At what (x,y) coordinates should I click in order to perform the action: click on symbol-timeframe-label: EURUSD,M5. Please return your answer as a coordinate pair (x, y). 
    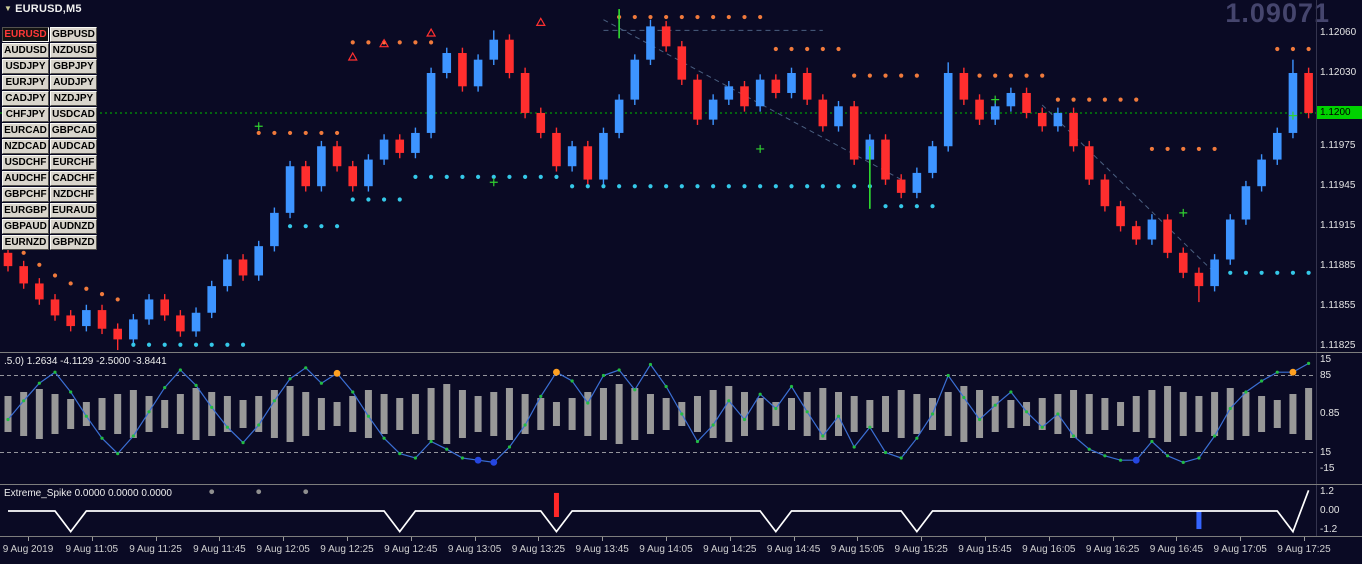
    Looking at the image, I should click on (48, 9).